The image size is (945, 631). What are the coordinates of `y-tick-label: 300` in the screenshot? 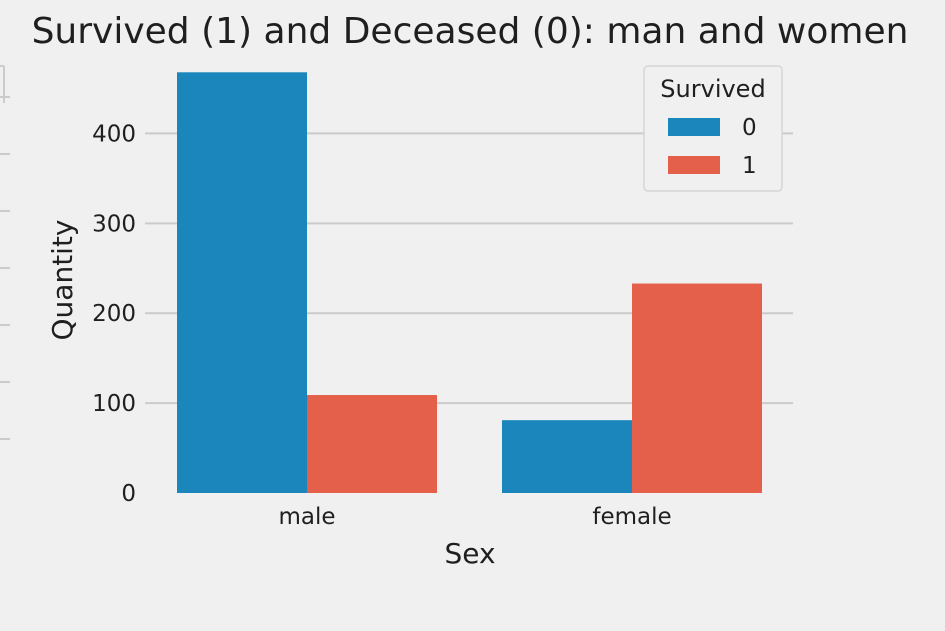 It's located at (114, 224).